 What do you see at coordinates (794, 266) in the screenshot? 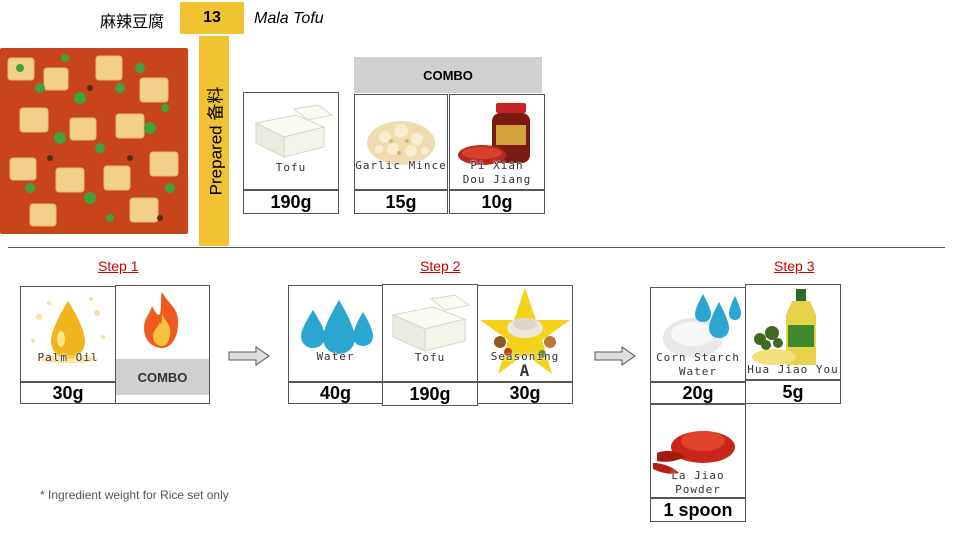
I see `step-3-title: Step 3` at bounding box center [794, 266].